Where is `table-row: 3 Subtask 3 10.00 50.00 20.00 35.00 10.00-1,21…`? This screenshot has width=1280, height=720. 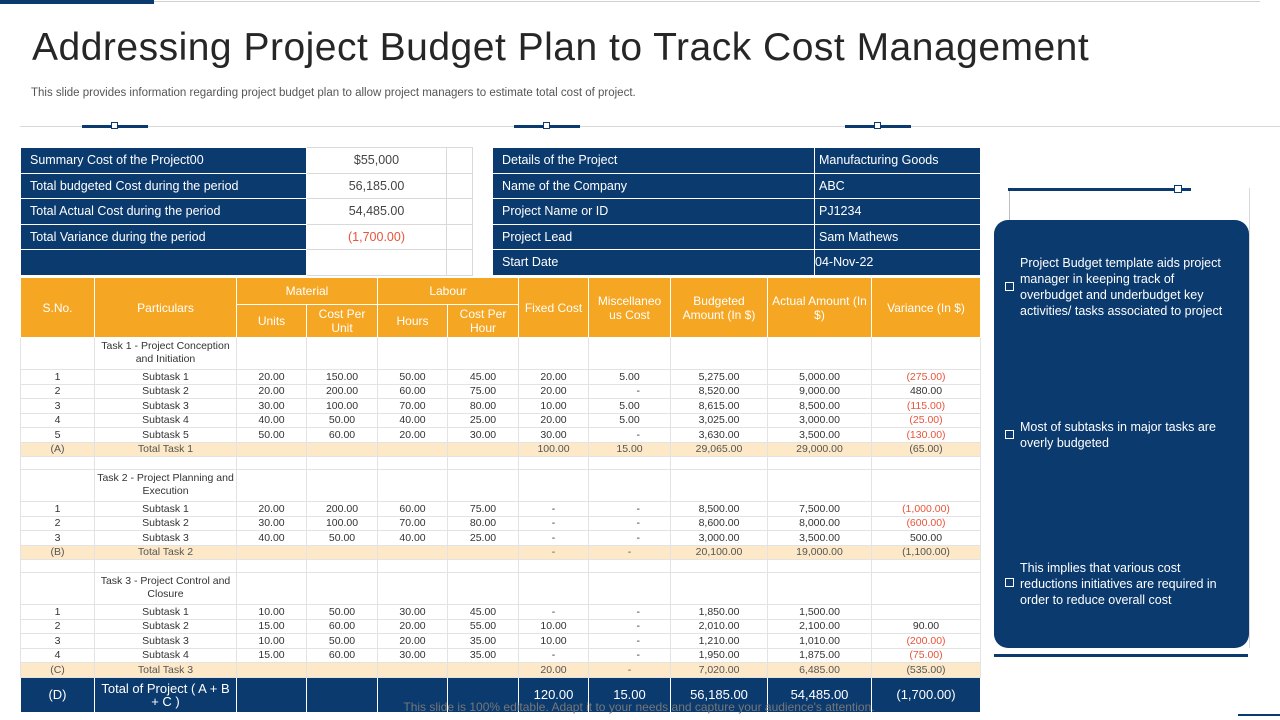 table-row: 3 Subtask 3 10.00 50.00 20.00 35.00 10.00-1,21… is located at coordinates (500, 641).